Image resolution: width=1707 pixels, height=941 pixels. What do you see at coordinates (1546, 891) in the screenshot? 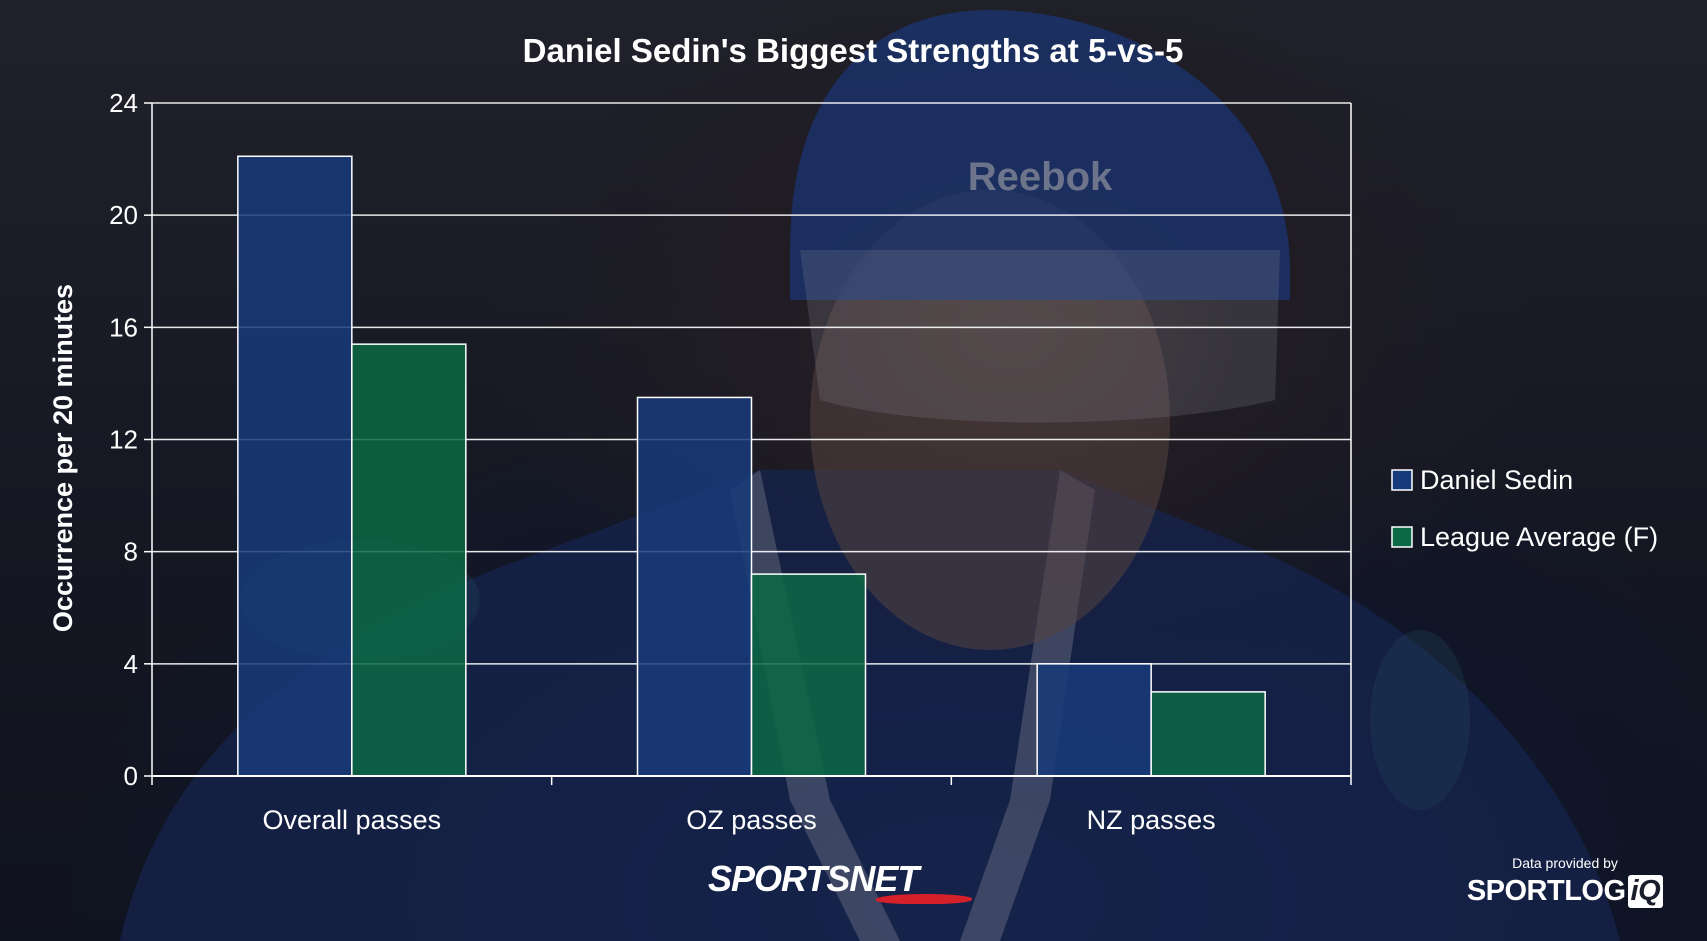
I see `sportlogiq-logo-text: SPORTLOG` at bounding box center [1546, 891].